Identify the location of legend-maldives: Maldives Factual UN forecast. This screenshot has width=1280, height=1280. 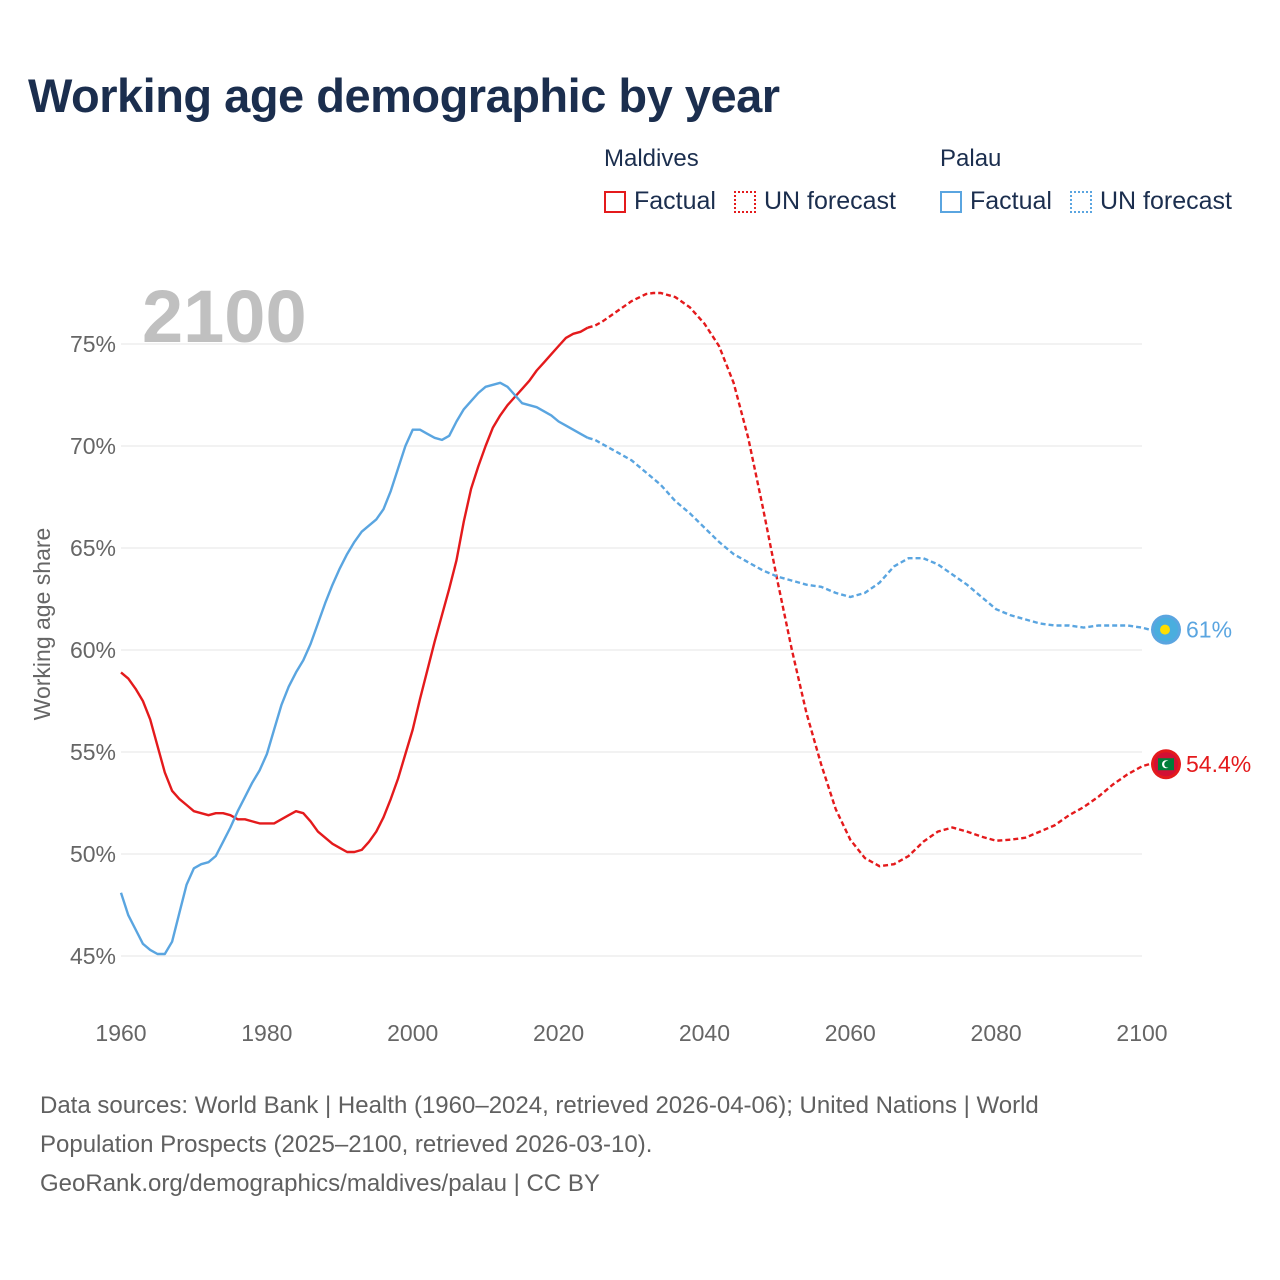
(759, 180).